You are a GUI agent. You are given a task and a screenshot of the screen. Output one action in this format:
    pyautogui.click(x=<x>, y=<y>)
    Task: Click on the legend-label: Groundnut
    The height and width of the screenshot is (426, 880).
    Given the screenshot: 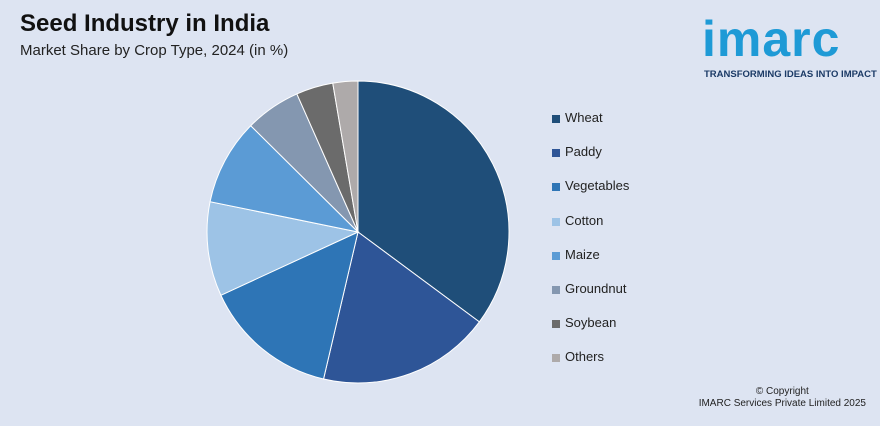 What is the action you would take?
    pyautogui.click(x=596, y=288)
    